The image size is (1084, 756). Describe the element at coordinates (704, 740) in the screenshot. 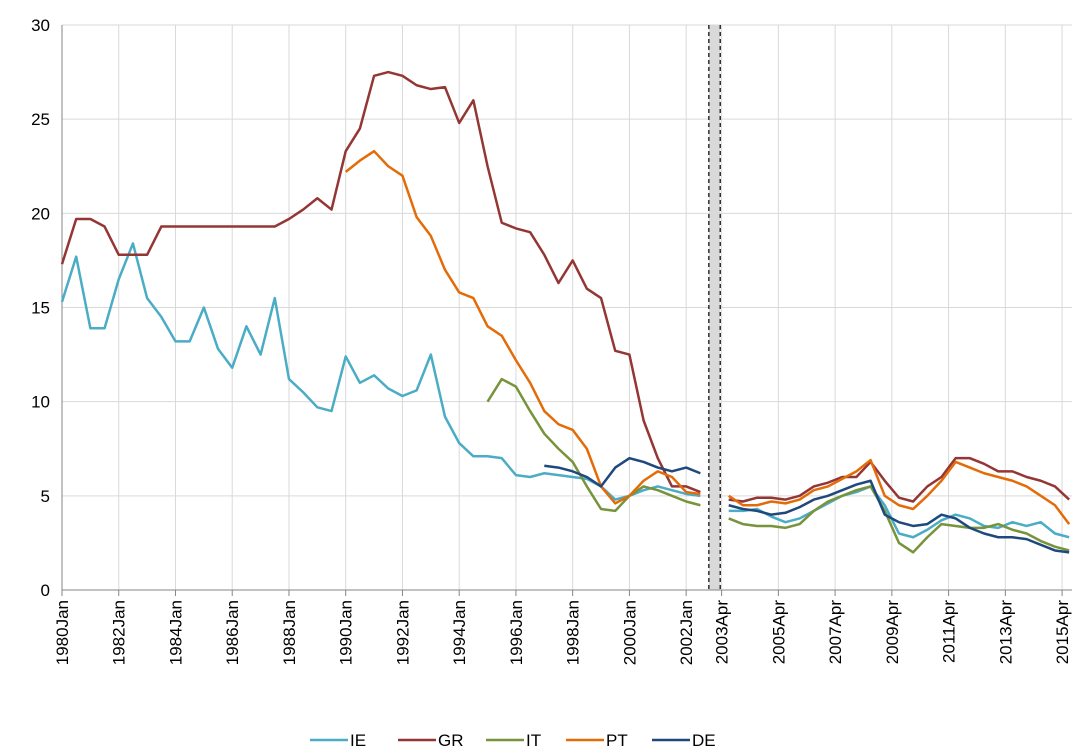

I see `legend-label: DE` at that location.